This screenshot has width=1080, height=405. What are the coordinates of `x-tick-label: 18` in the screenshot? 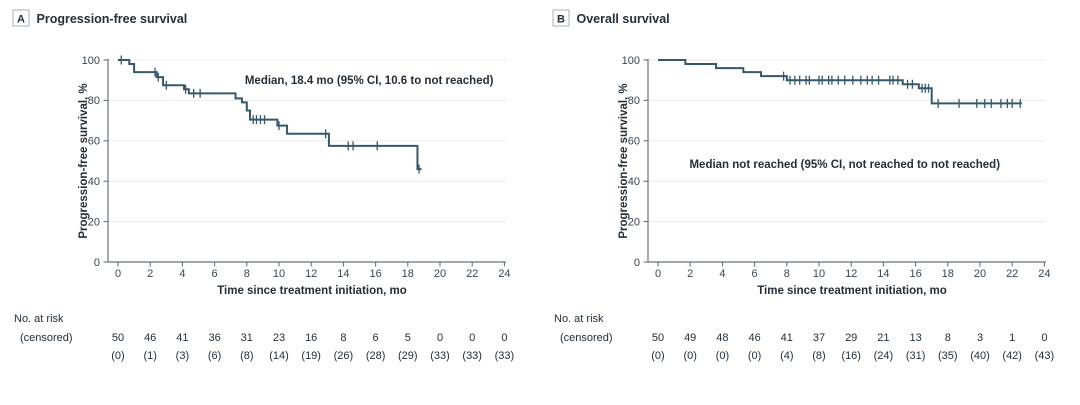 It's located at (408, 274).